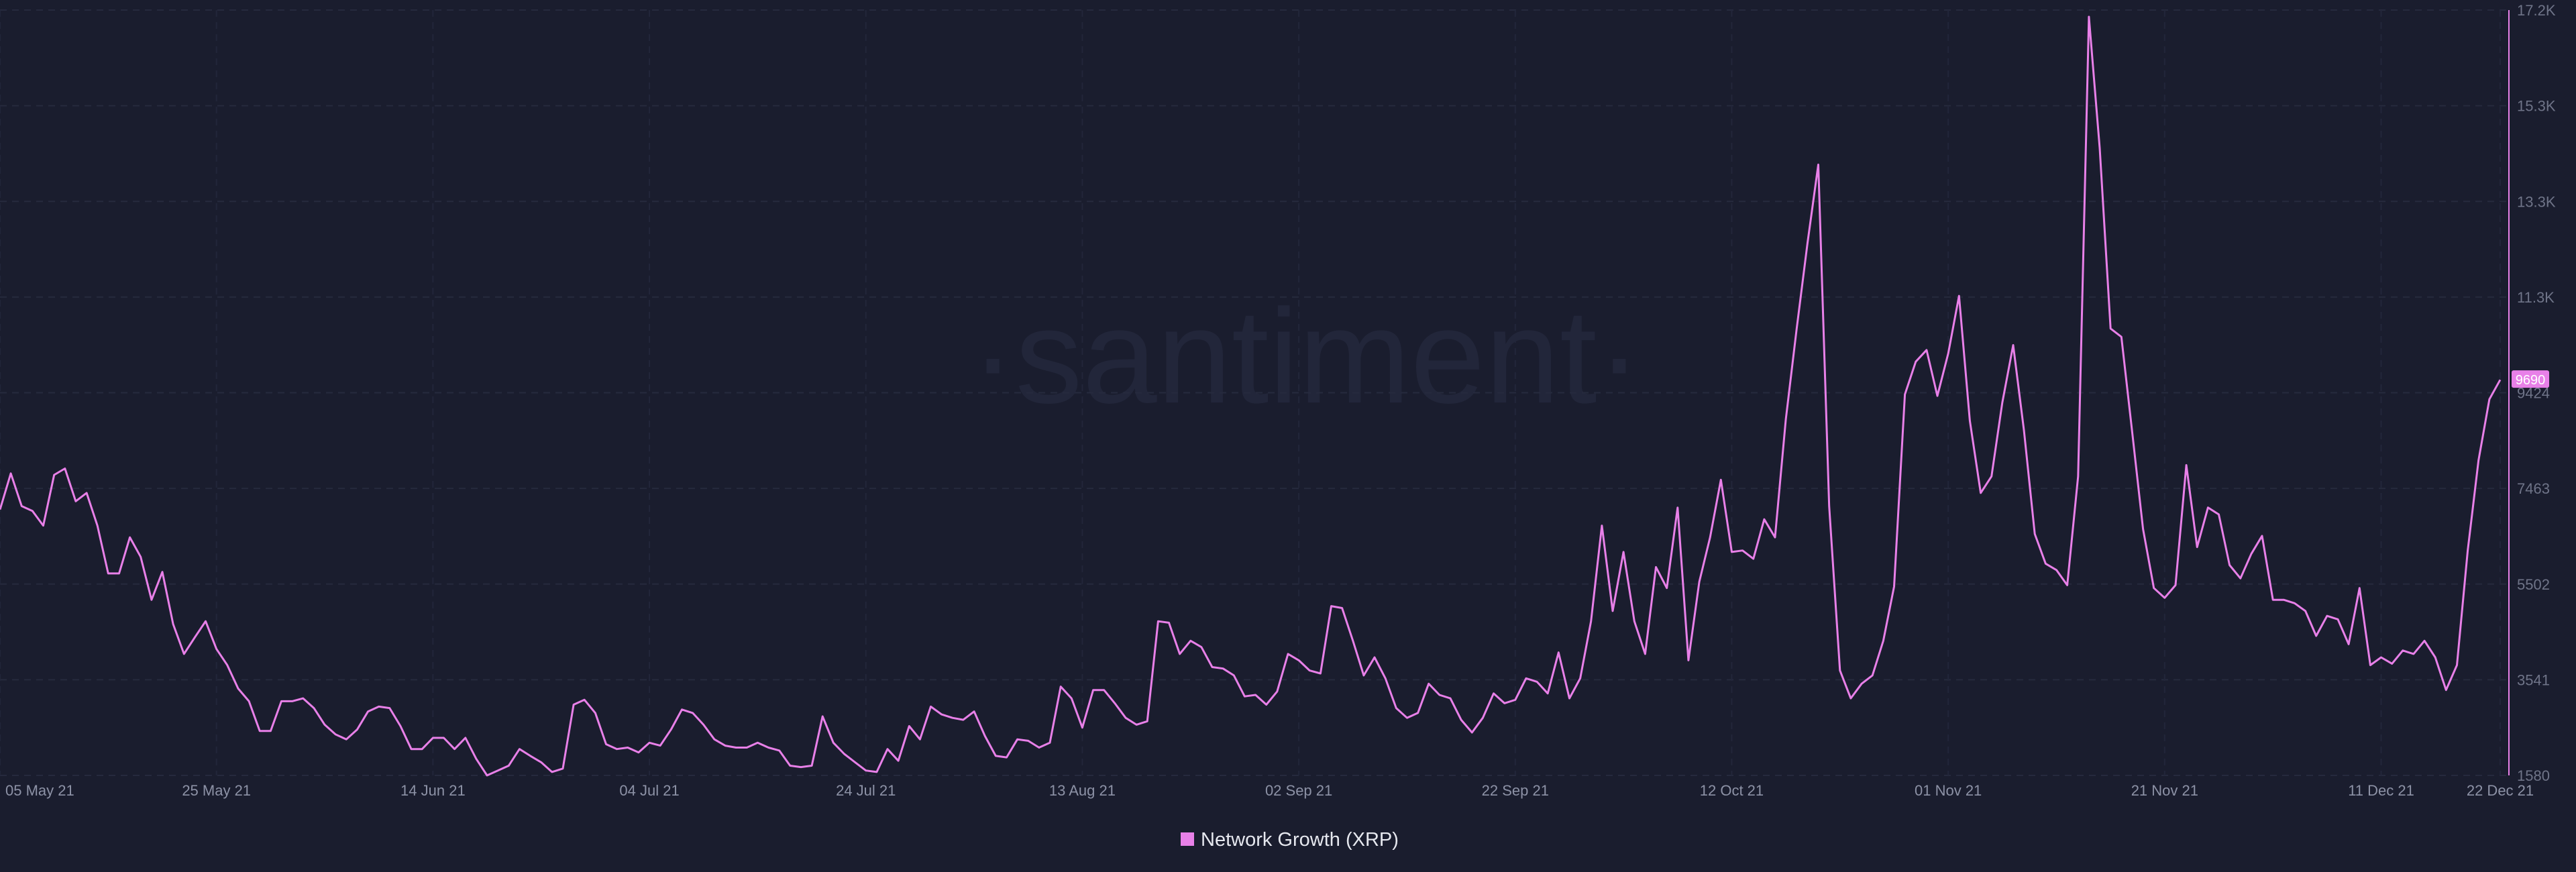 The width and height of the screenshot is (2576, 872). Describe the element at coordinates (433, 790) in the screenshot. I see `x-tick-label: 14 Jun 21` at that location.